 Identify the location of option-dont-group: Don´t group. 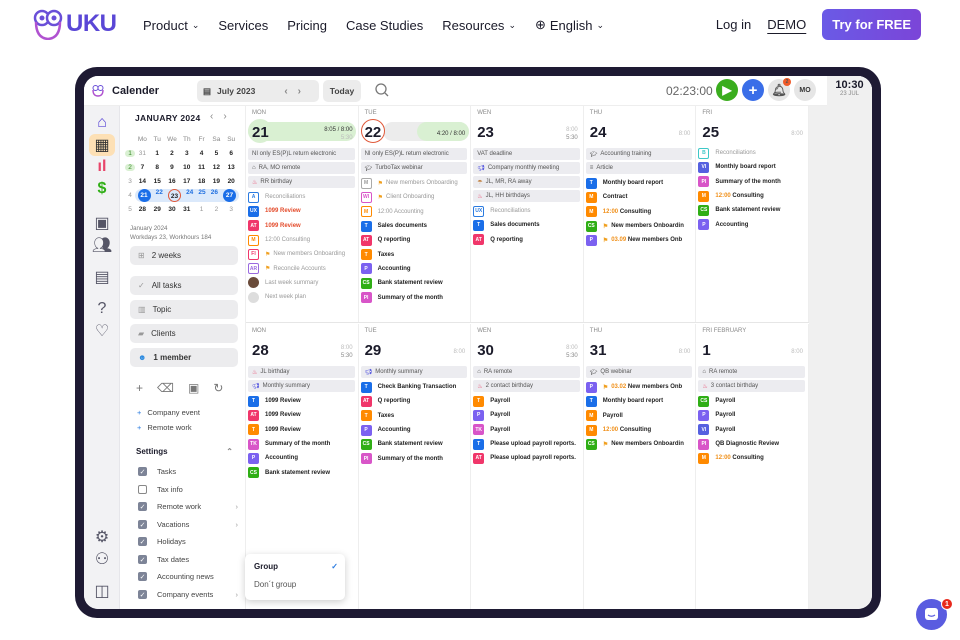
(275, 584).